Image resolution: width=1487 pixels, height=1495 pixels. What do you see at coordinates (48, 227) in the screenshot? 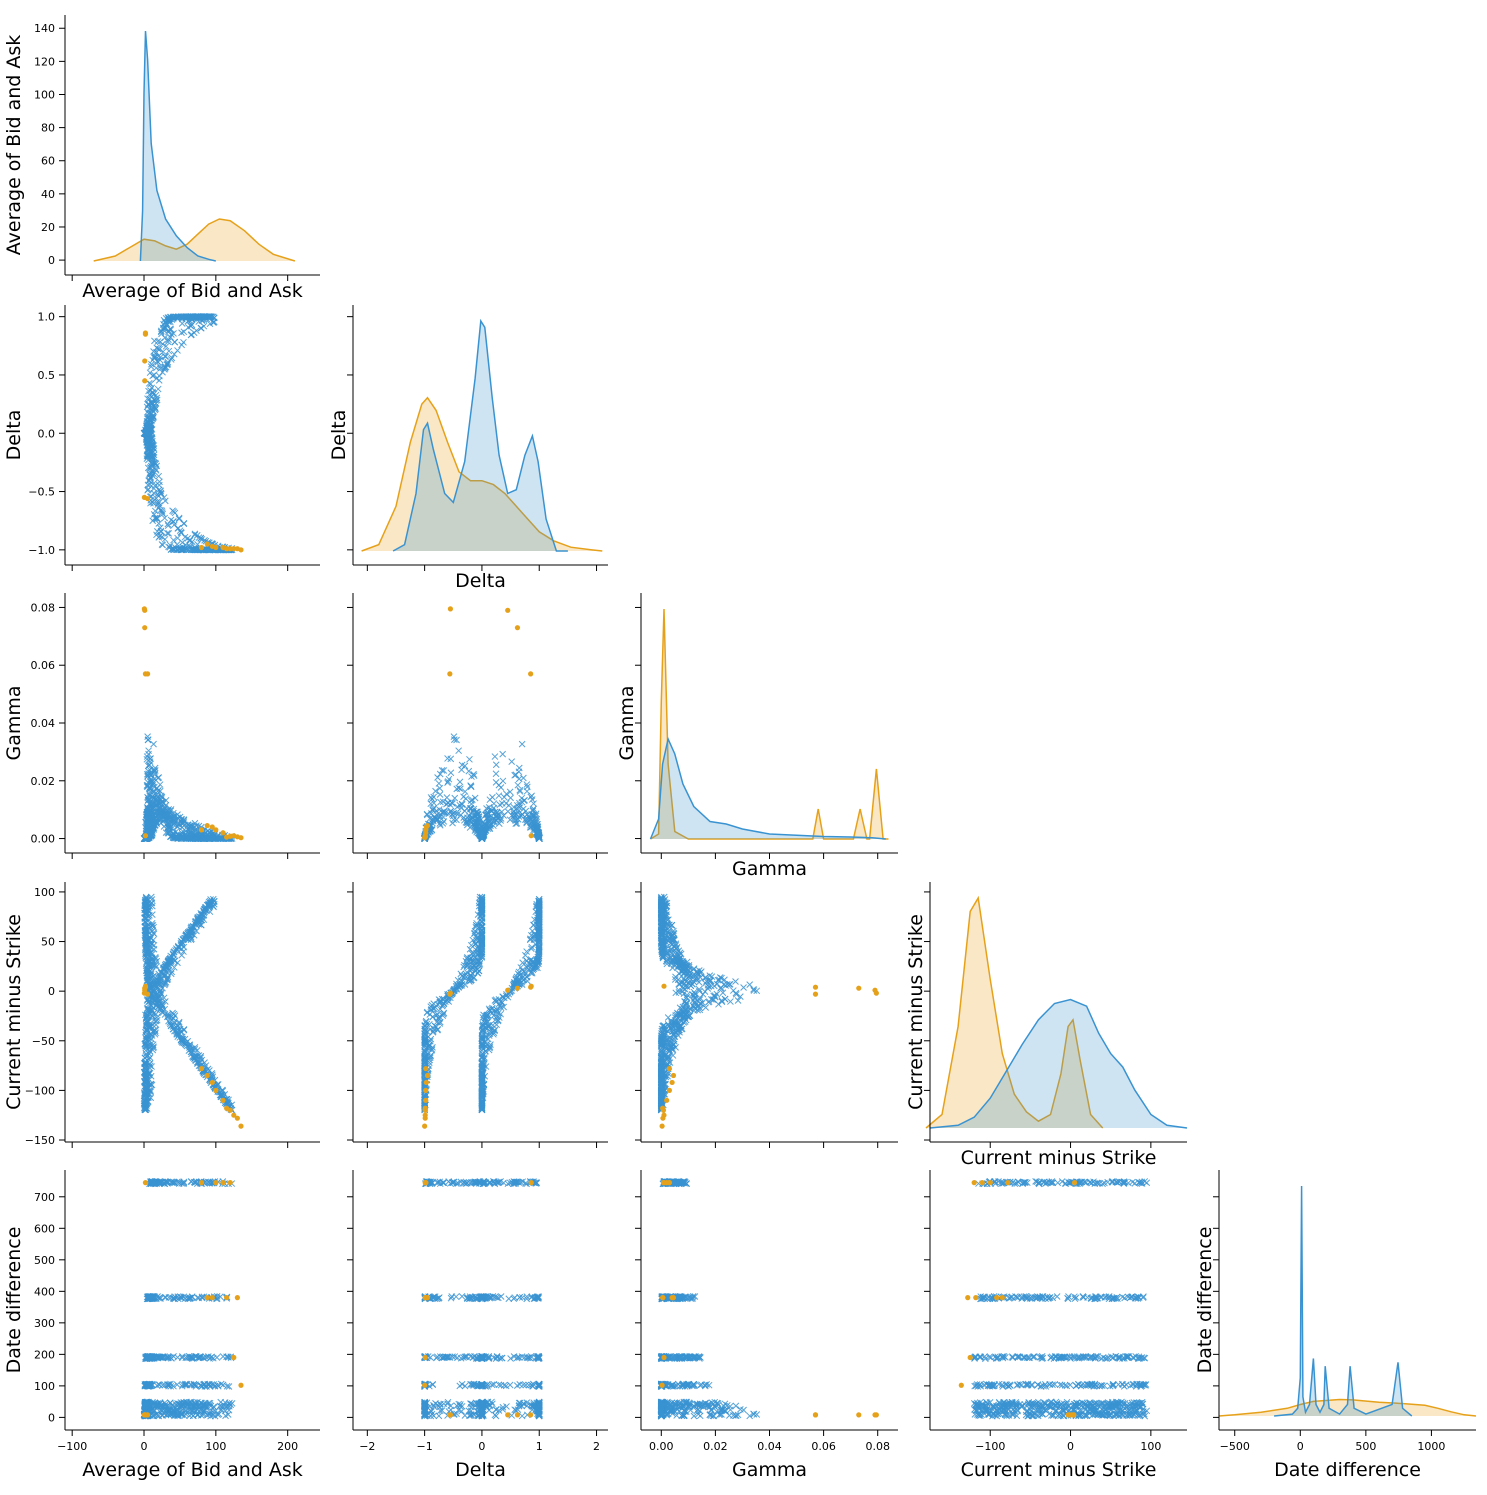
I see `y-tick-label: 20` at bounding box center [48, 227].